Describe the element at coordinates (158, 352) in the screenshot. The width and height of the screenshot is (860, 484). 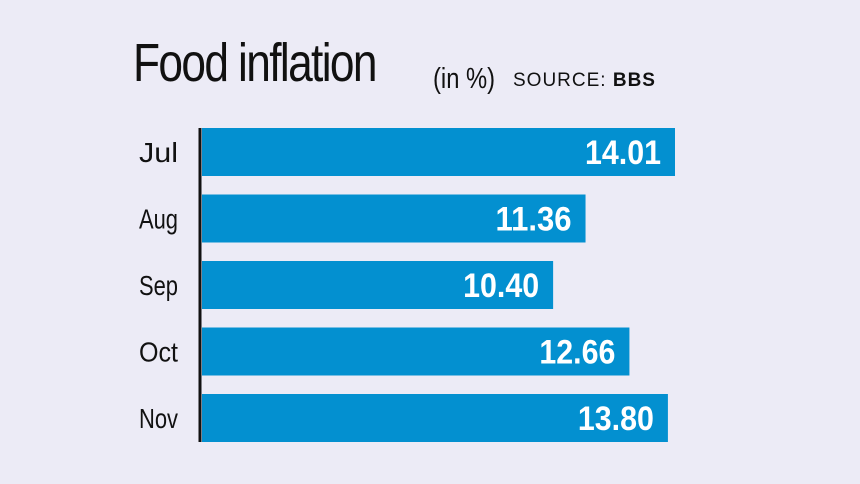
I see `category-label-oct: Oct` at that location.